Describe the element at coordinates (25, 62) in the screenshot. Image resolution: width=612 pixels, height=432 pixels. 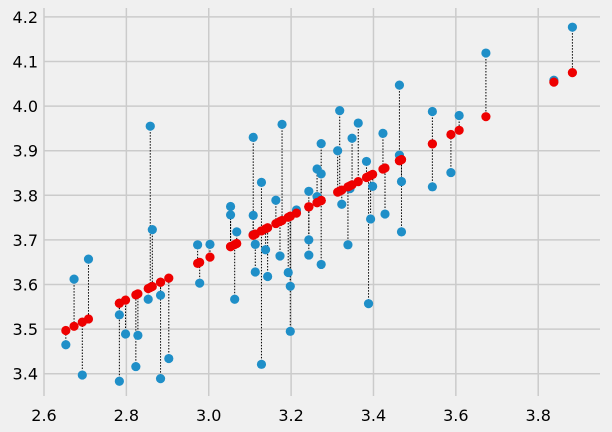
I see `y-tick-label: 4.1` at that location.